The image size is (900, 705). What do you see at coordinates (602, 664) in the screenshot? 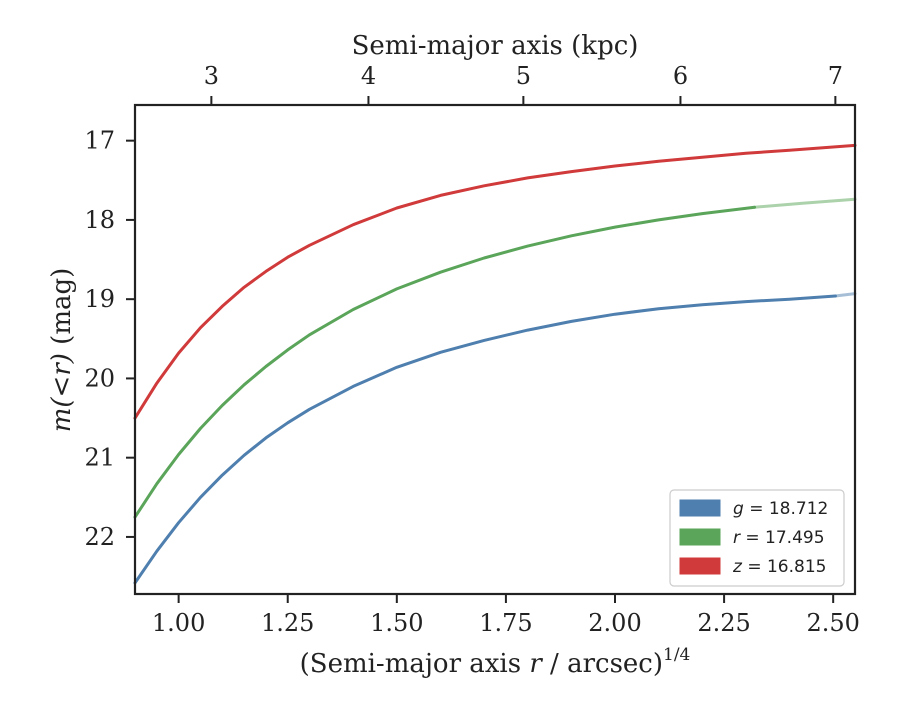
I see `x-title-post: / arcsec)` at bounding box center [602, 664].